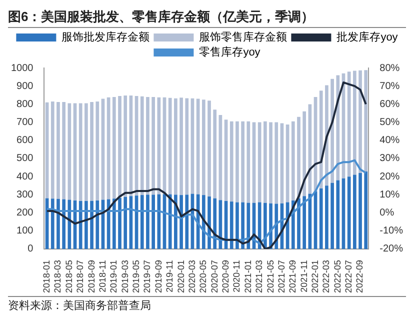 The width and height of the screenshot is (414, 320). Describe the element at coordinates (113, 276) in the screenshot. I see `x-tick-label: 2019-01` at that location.